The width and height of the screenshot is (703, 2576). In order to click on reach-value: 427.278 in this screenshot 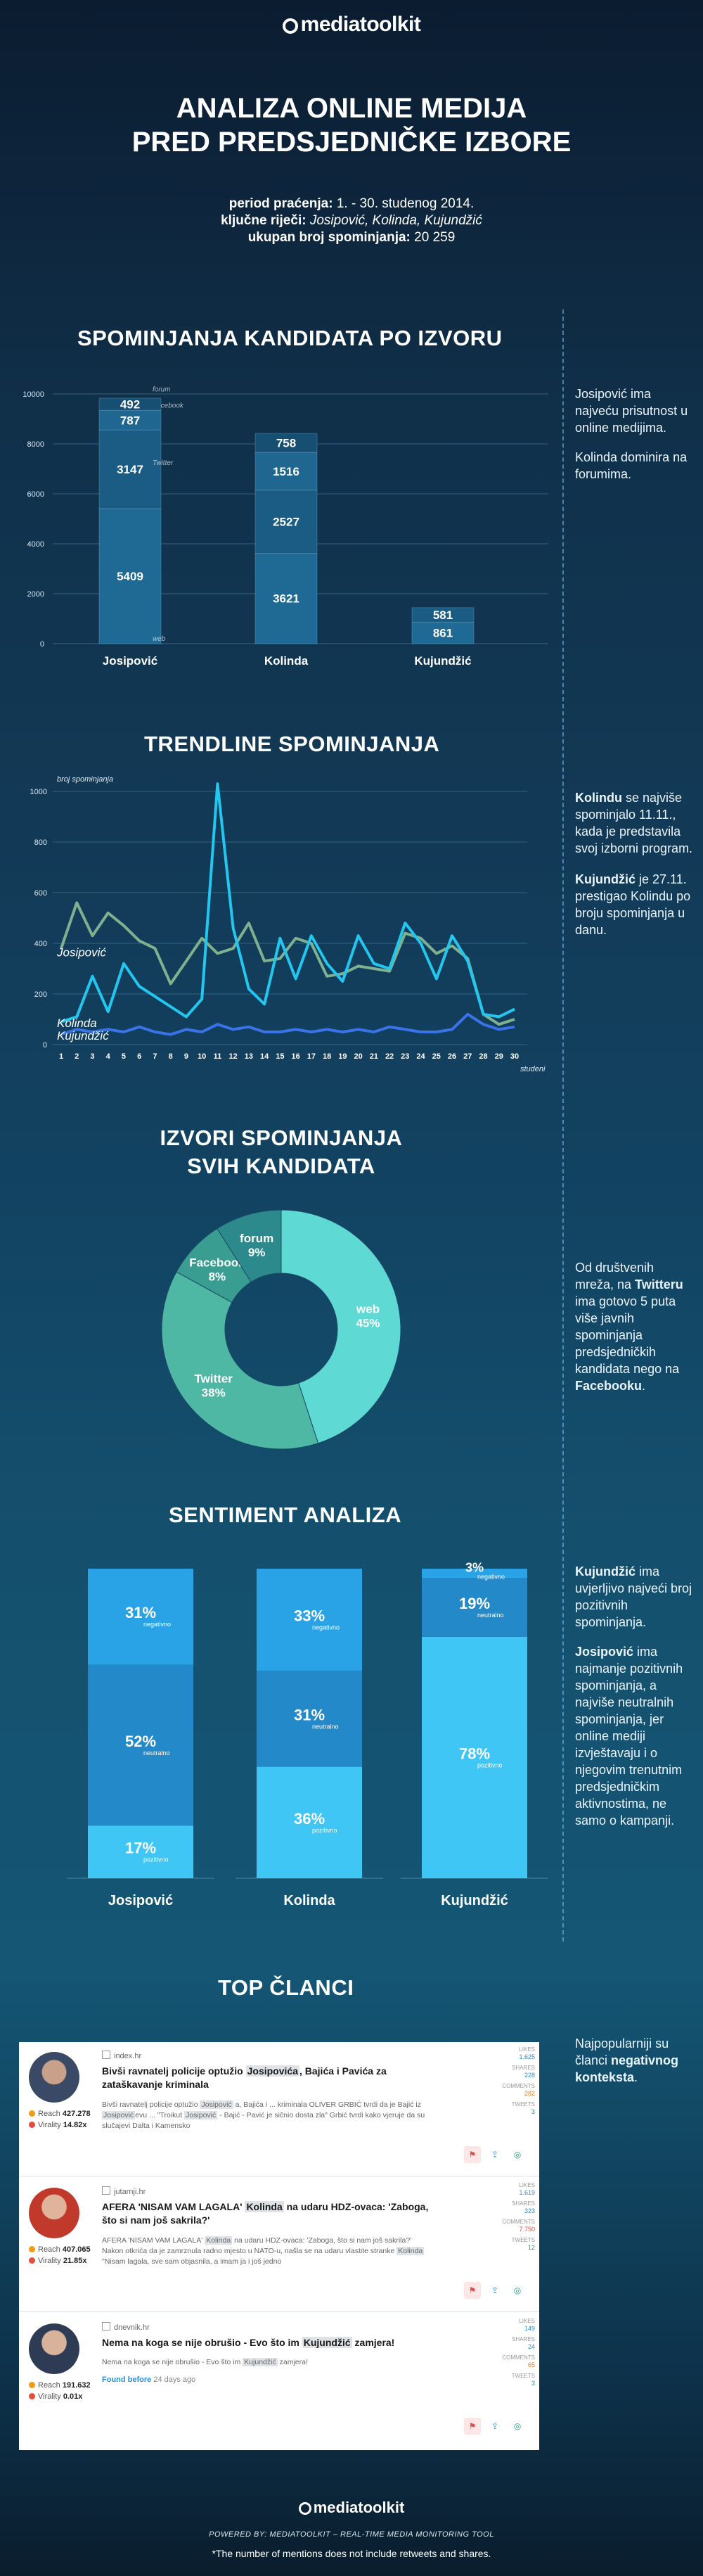, I will do `click(76, 2114)`.